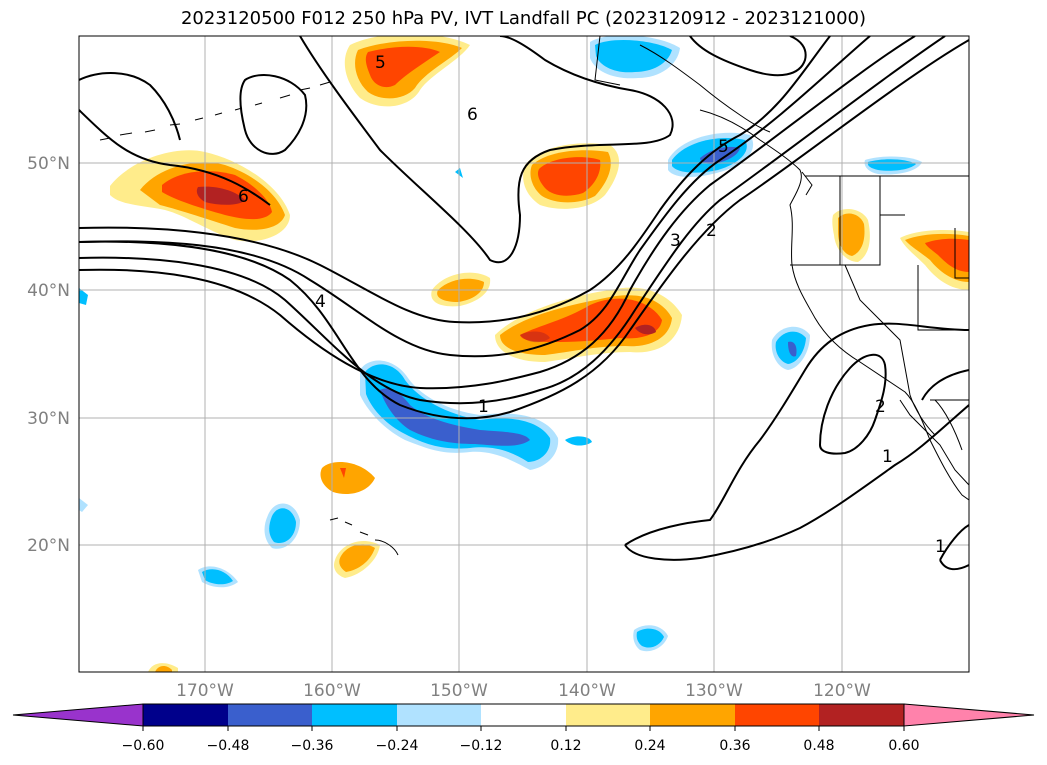 This screenshot has height=765, width=1047. Describe the element at coordinates (734, 746) in the screenshot. I see `colorbar-tick-label: 0.36` at that location.